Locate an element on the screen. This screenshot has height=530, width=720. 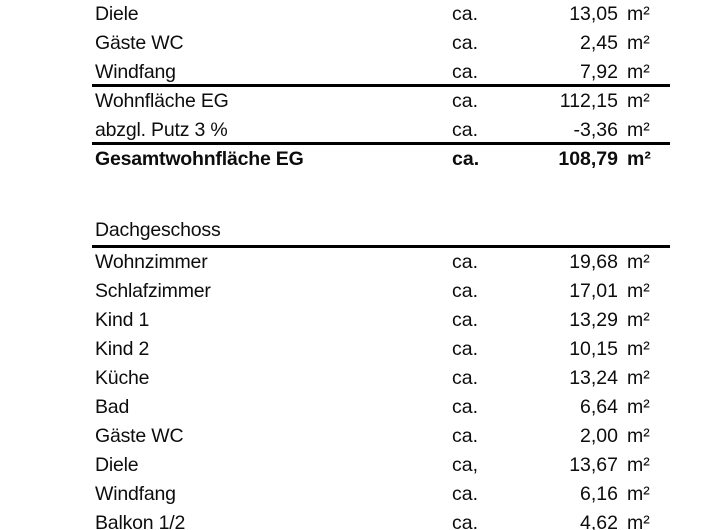
area-value: 6,64 is located at coordinates (599, 407).